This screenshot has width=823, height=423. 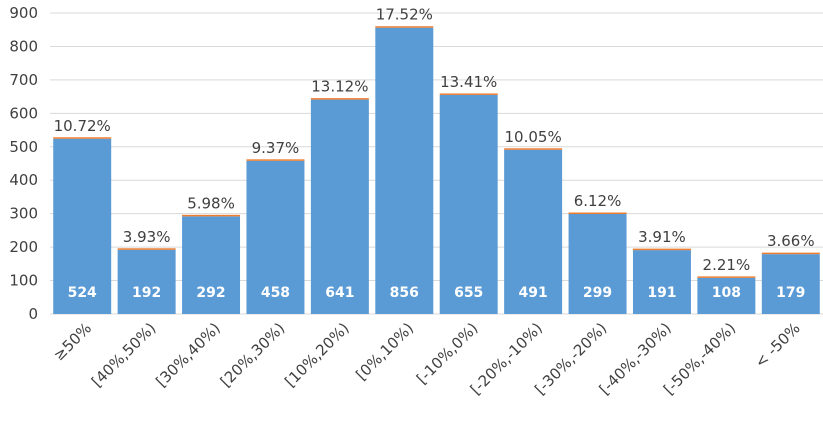 What do you see at coordinates (662, 237) in the screenshot?
I see `bar-percent-label: 3.91%` at bounding box center [662, 237].